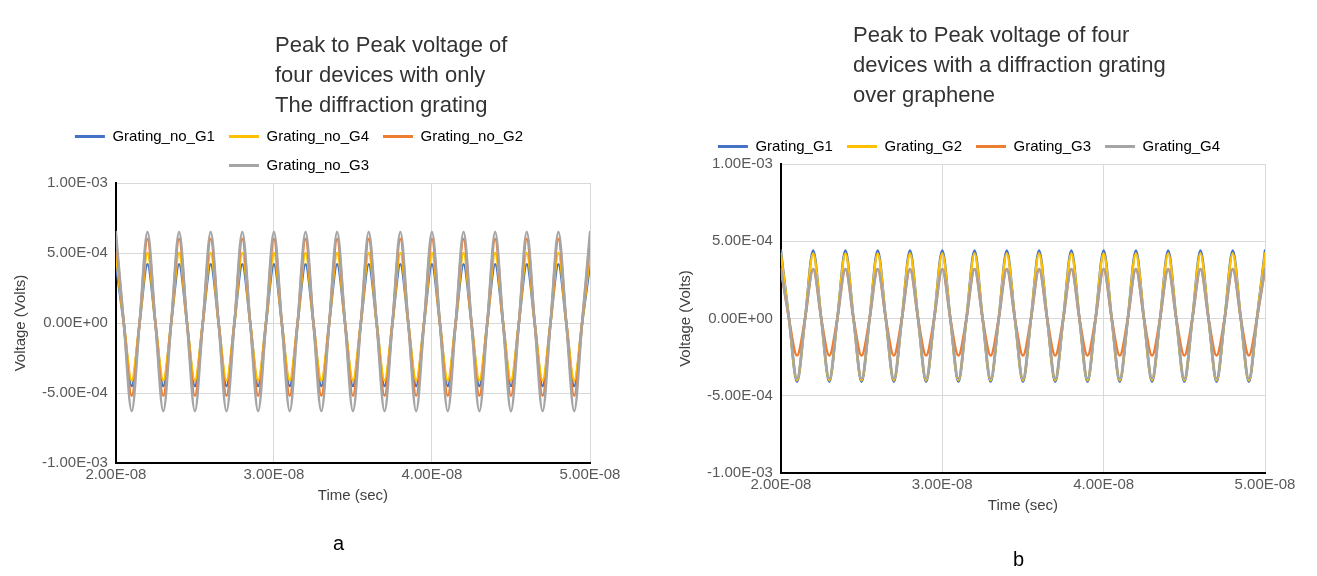  Describe the element at coordinates (1010, 65) in the screenshot. I see `chart-title: Peak to Peak voltage of four devices with a diffraction grating over graphene` at that location.